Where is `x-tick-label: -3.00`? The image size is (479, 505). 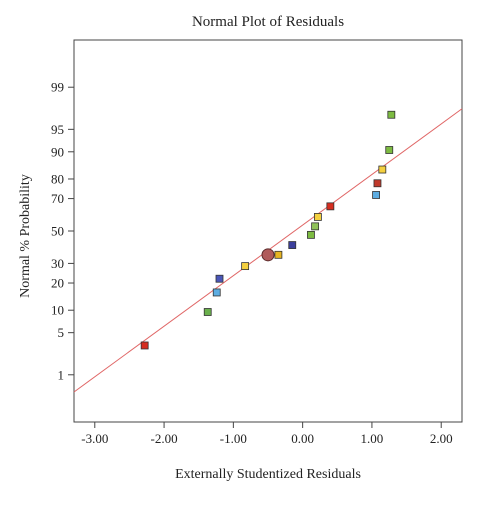 x-tick-label: -3.00 is located at coordinates (94, 438).